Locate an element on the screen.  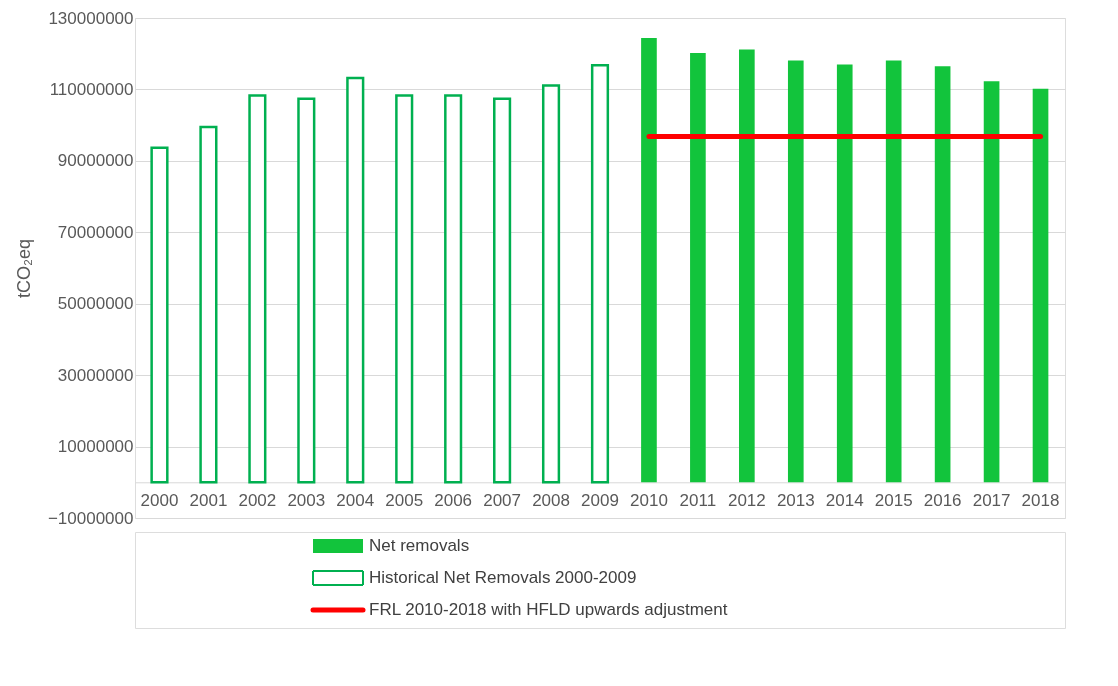
y-tick-label: 110000000 is located at coordinates (91, 89).